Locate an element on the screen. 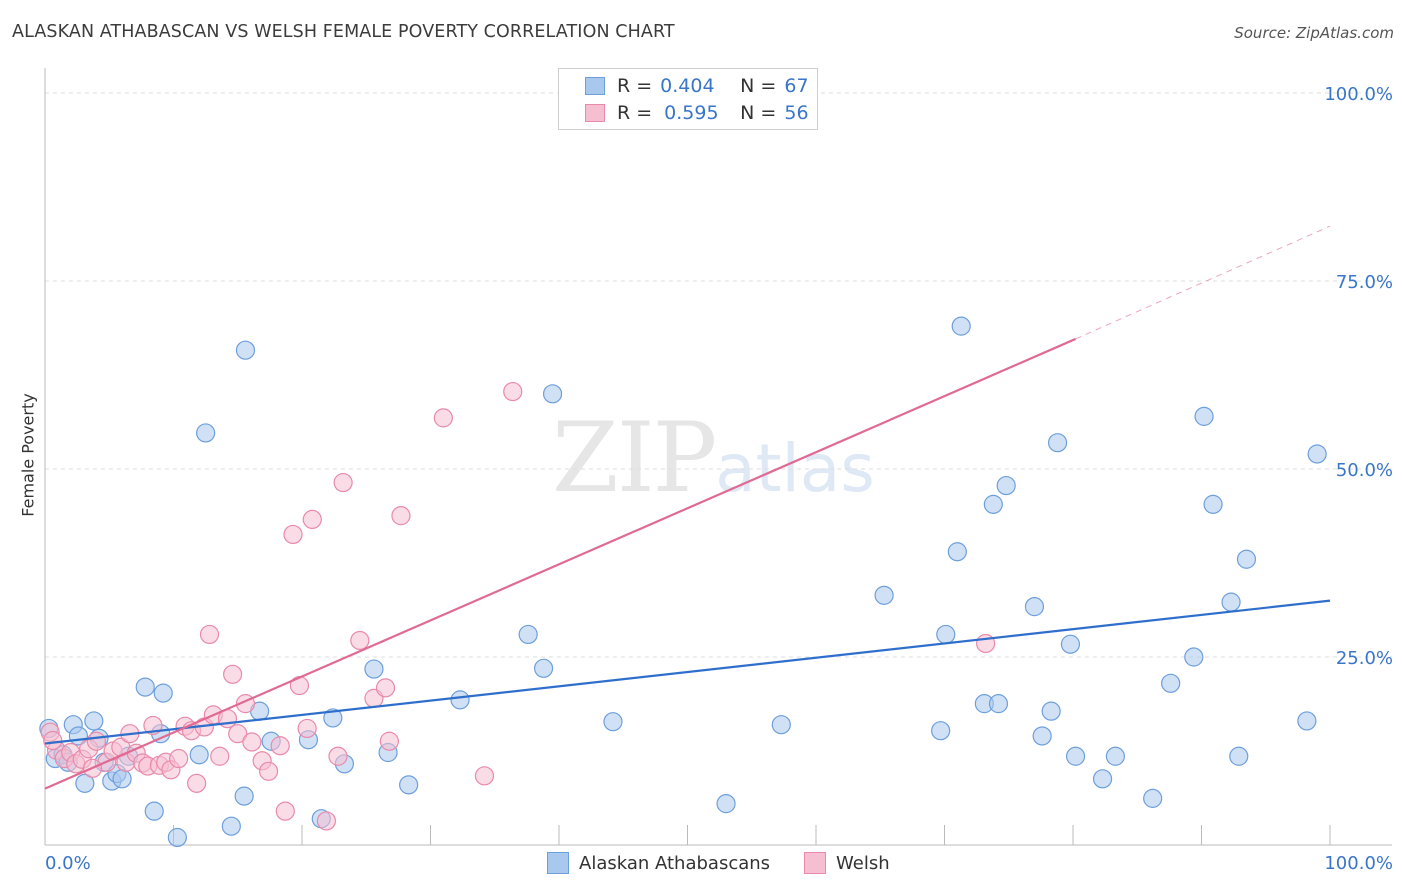 This screenshot has width=1406, height=892. legend-label-welsh: Welsh is located at coordinates (863, 863).